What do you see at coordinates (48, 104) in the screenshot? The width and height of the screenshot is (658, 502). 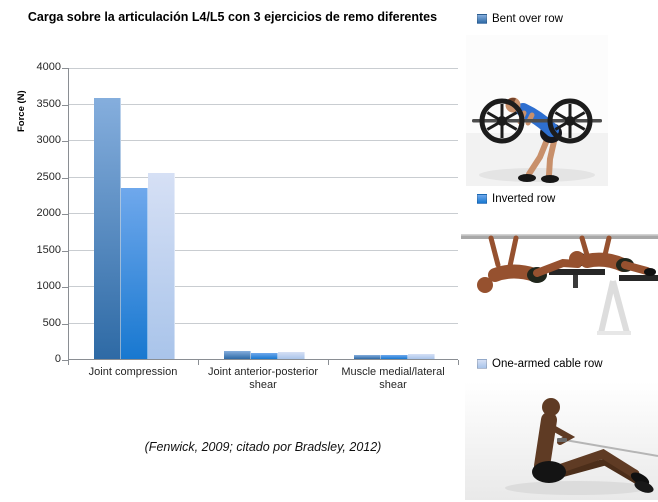 I see `y-tick-label: 3500` at bounding box center [48, 104].